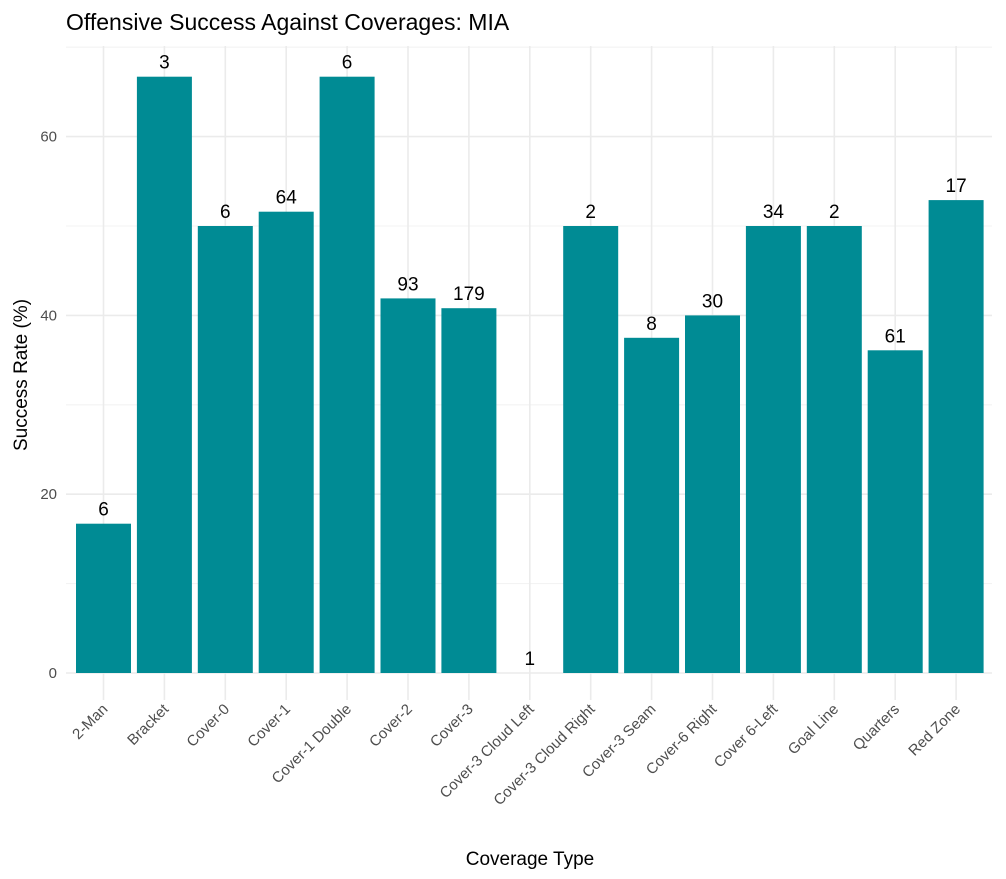  What do you see at coordinates (652, 505) in the screenshot?
I see `bar-cover-3-seam` at bounding box center [652, 505].